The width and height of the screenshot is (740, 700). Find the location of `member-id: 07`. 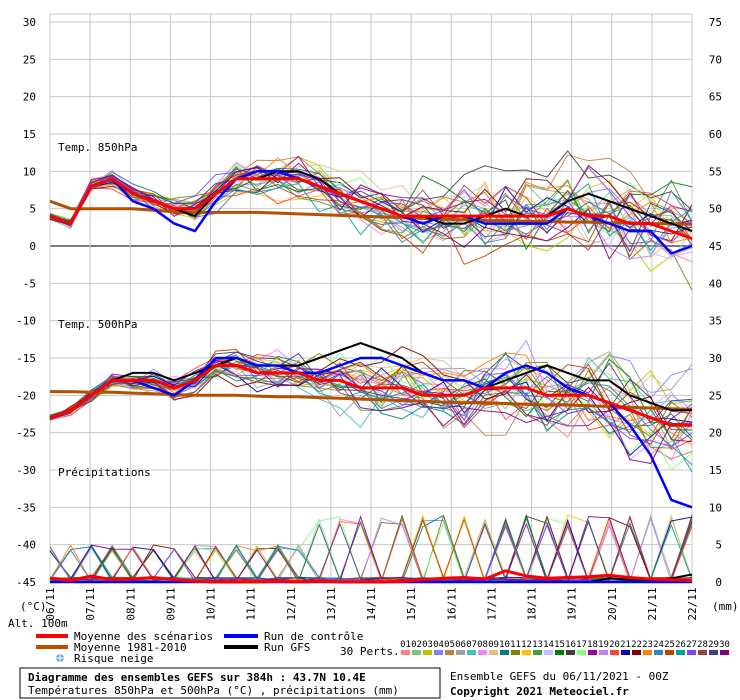

member-id: 07 is located at coordinates (471, 645).